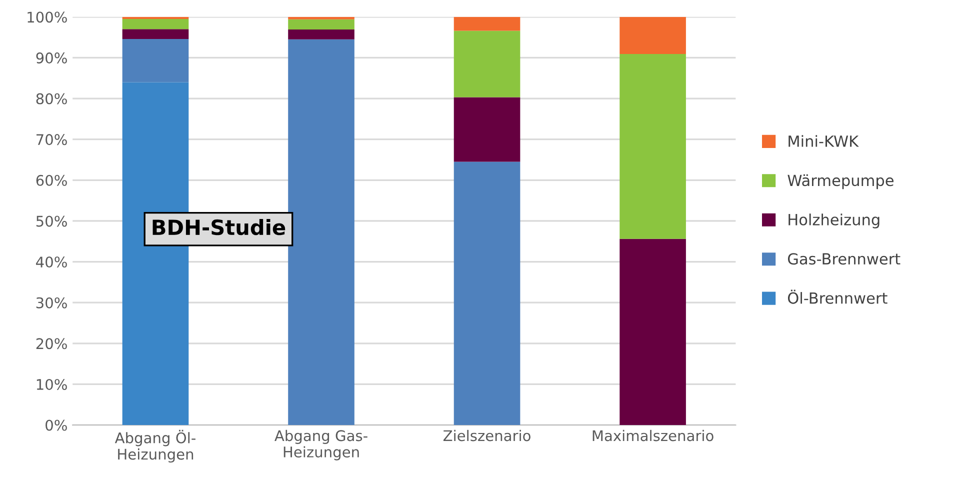  Describe the element at coordinates (155, 446) in the screenshot. I see `x-tick-label: Abgang Öl- Heizungen` at that location.